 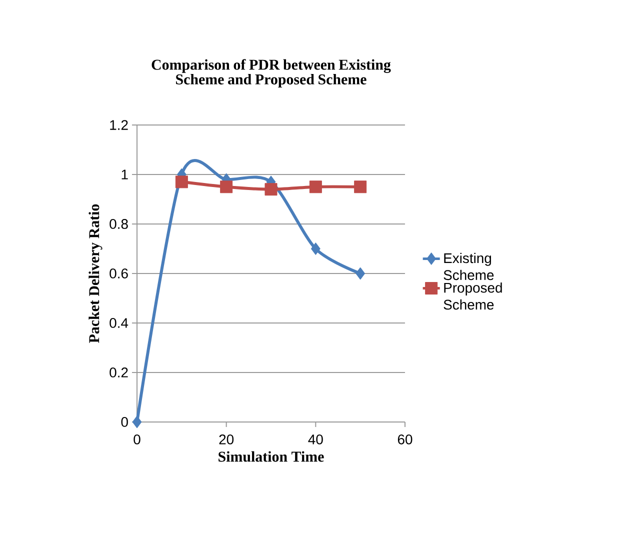 What do you see at coordinates (95, 273) in the screenshot?
I see `y-axis-title: Packet Delivery Ratio` at bounding box center [95, 273].